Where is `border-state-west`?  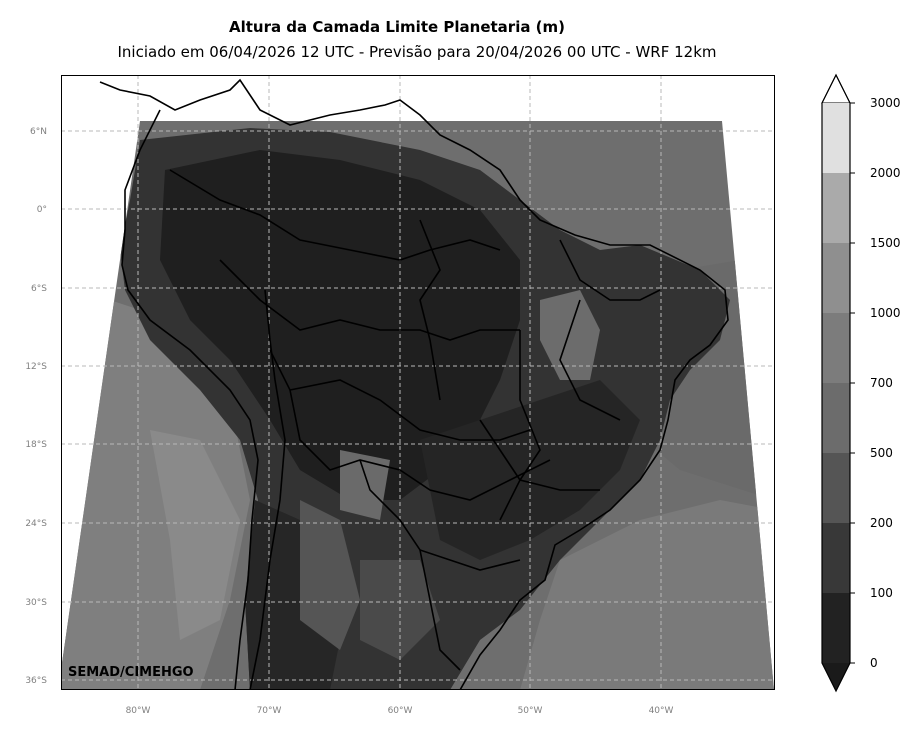
border-state-west is located at coordinates (430, 310).